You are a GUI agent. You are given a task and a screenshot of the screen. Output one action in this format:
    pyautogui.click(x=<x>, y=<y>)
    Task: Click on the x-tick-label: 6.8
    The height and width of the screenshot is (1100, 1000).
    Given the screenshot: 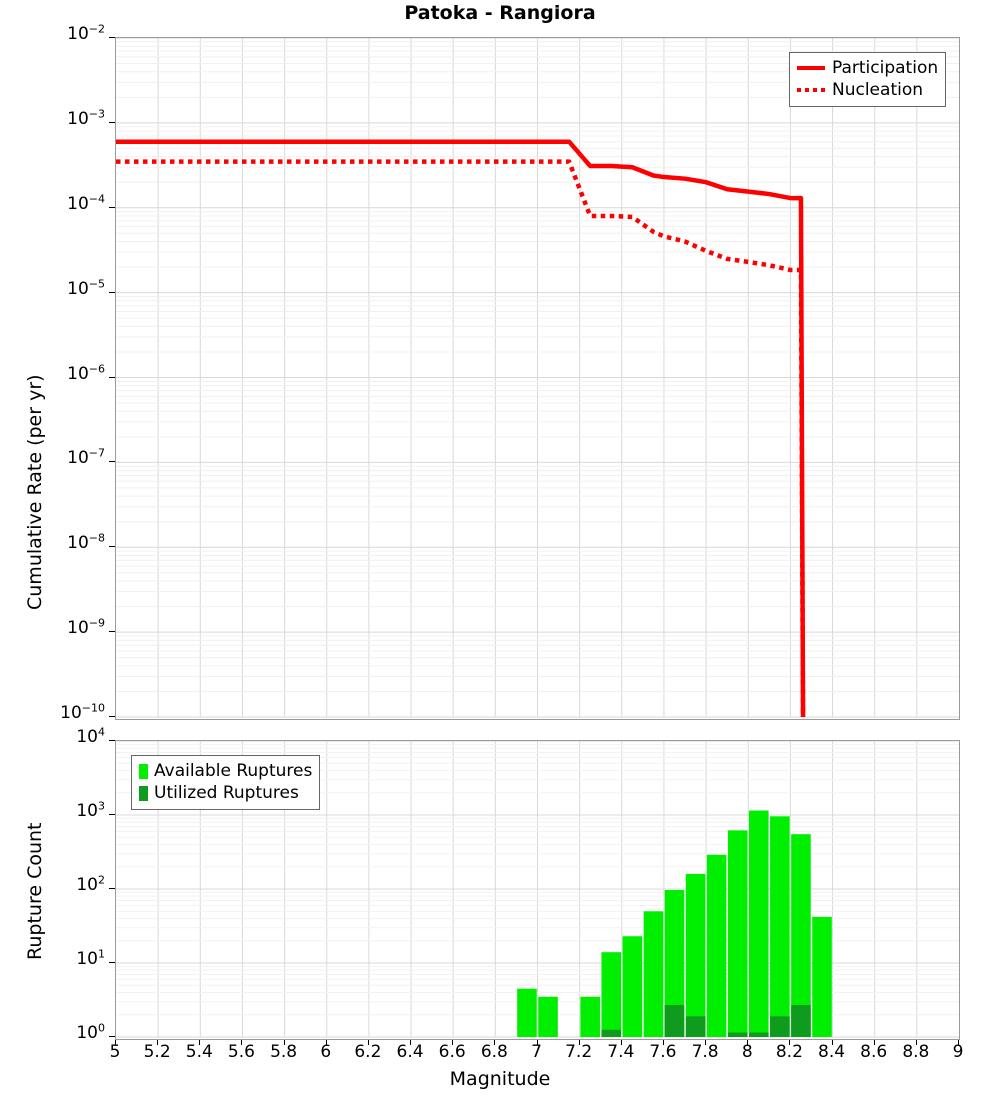 What is the action you would take?
    pyautogui.click(x=494, y=1052)
    